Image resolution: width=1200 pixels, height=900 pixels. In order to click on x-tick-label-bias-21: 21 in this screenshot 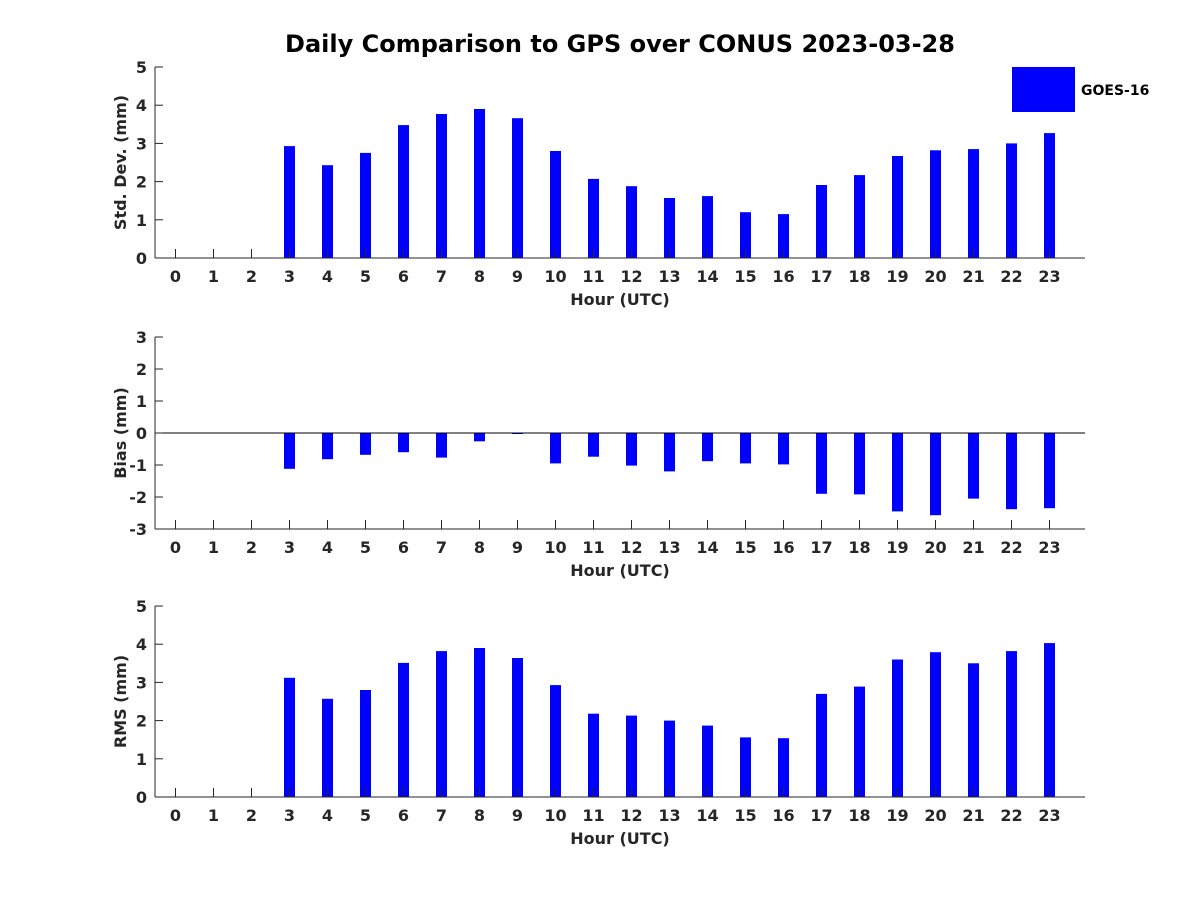, I will do `click(973, 547)`.